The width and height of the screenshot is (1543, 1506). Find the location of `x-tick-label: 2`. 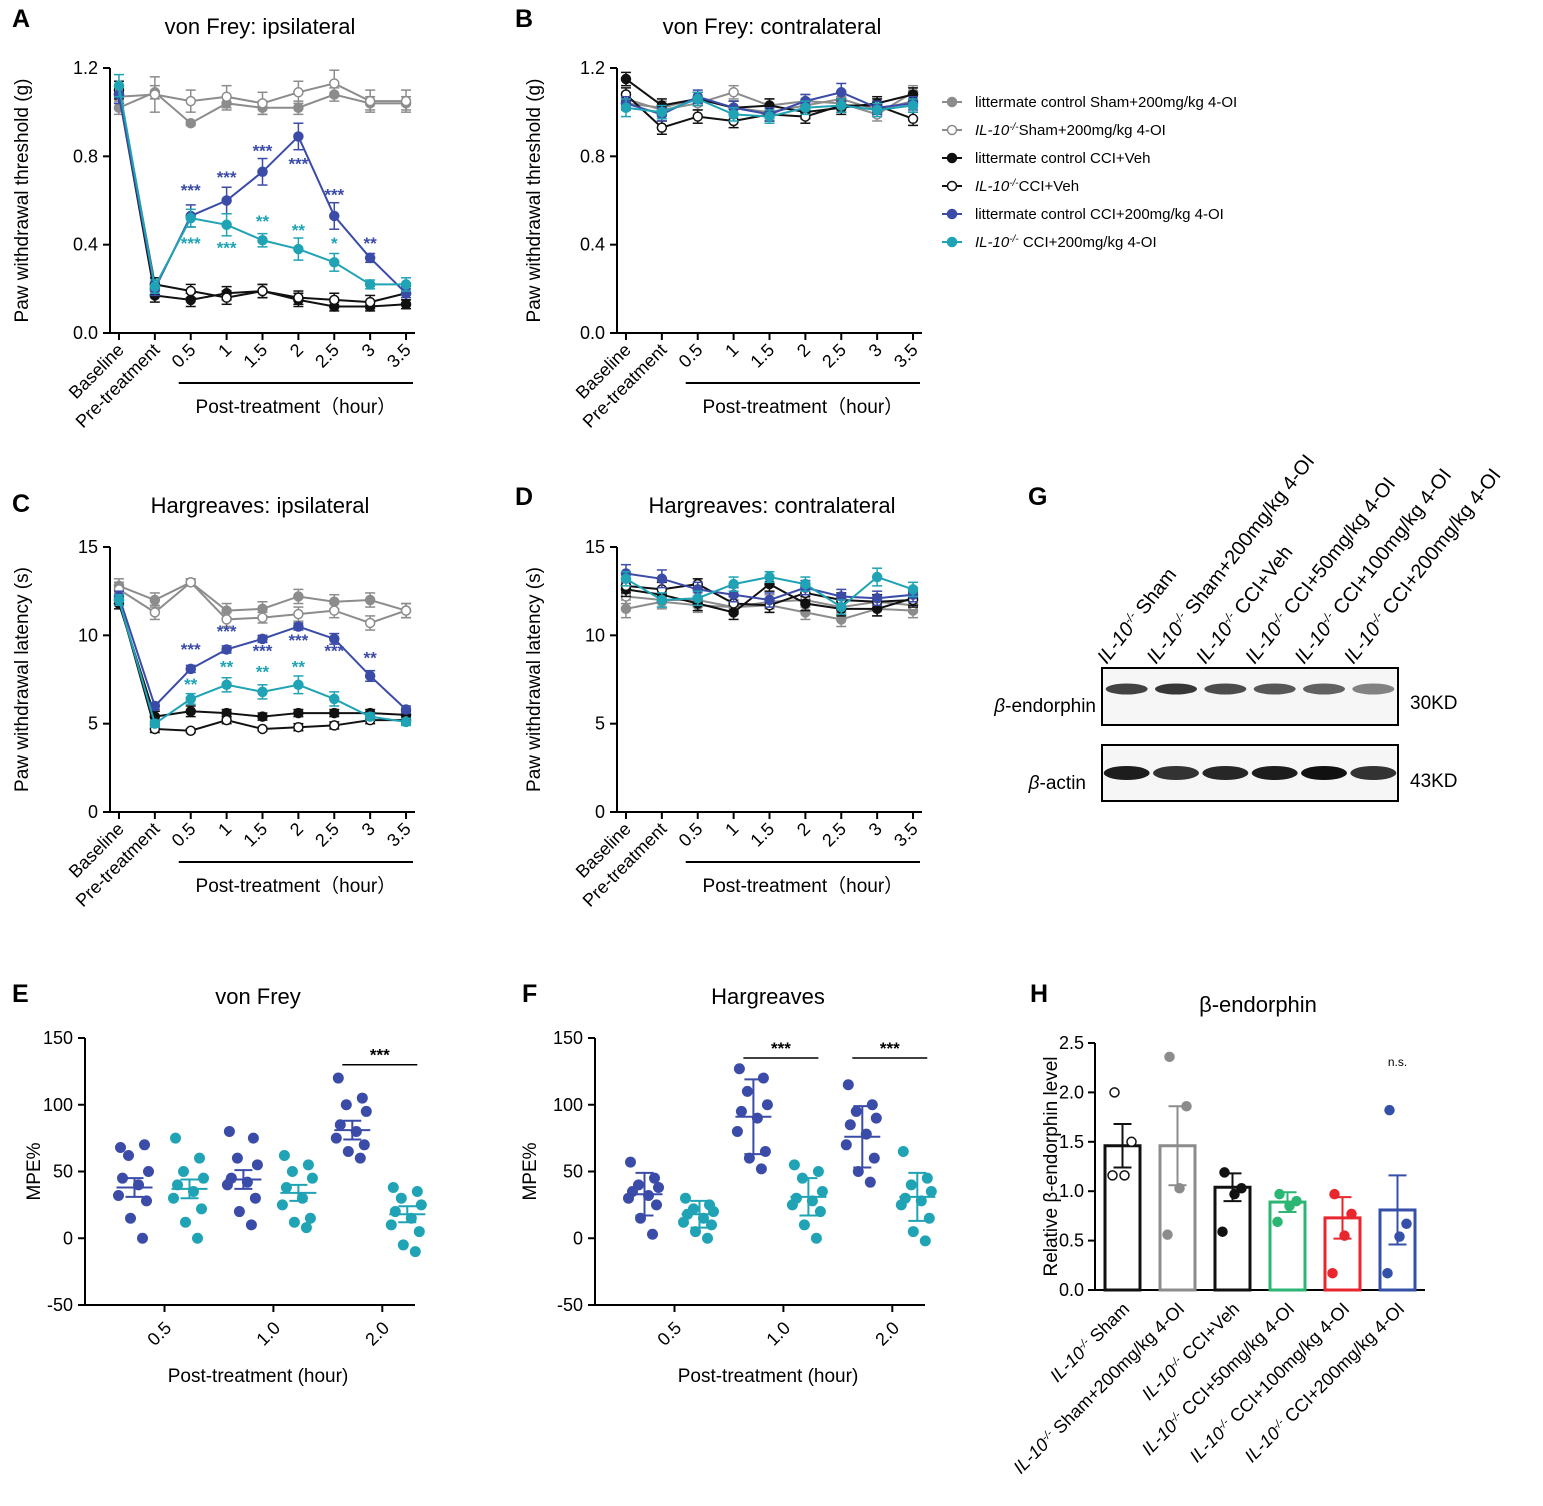

x-tick-label: 2 is located at coordinates (296, 829).